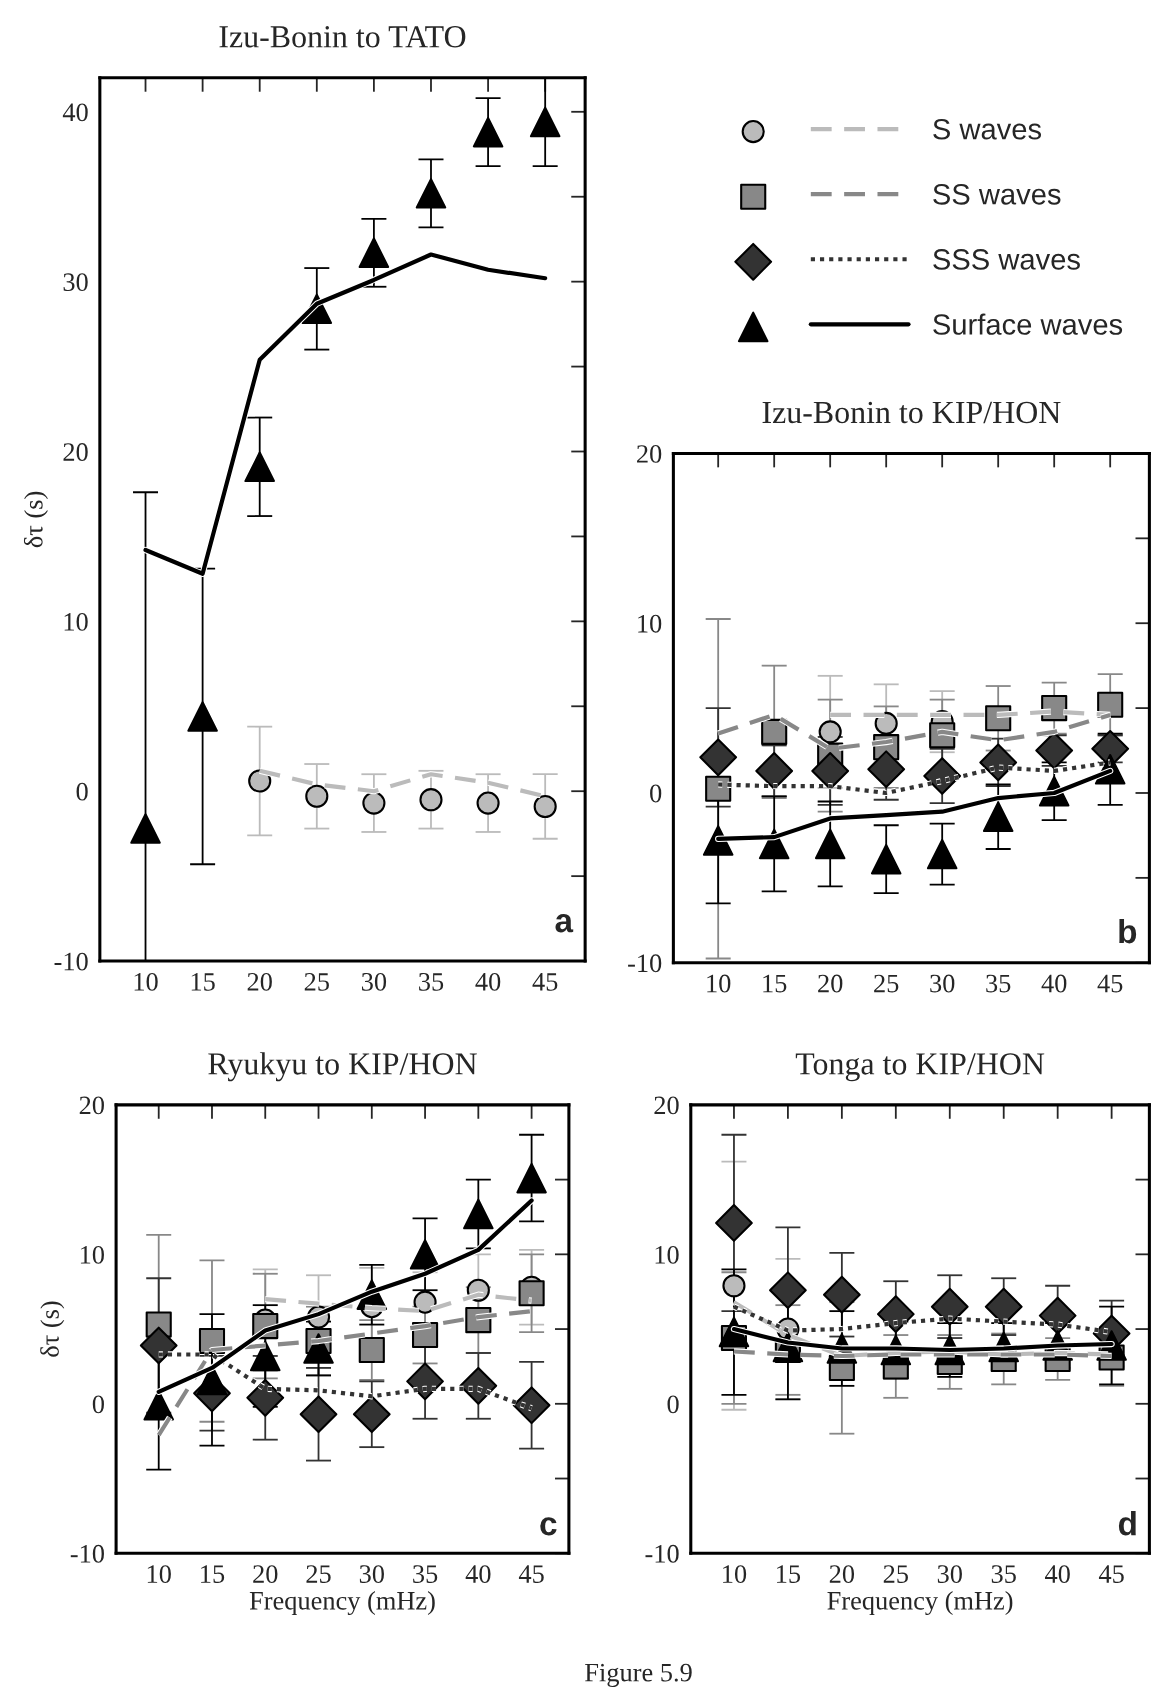  What do you see at coordinates (75, 112) in the screenshot?
I see `y-tick-label: 40` at bounding box center [75, 112].